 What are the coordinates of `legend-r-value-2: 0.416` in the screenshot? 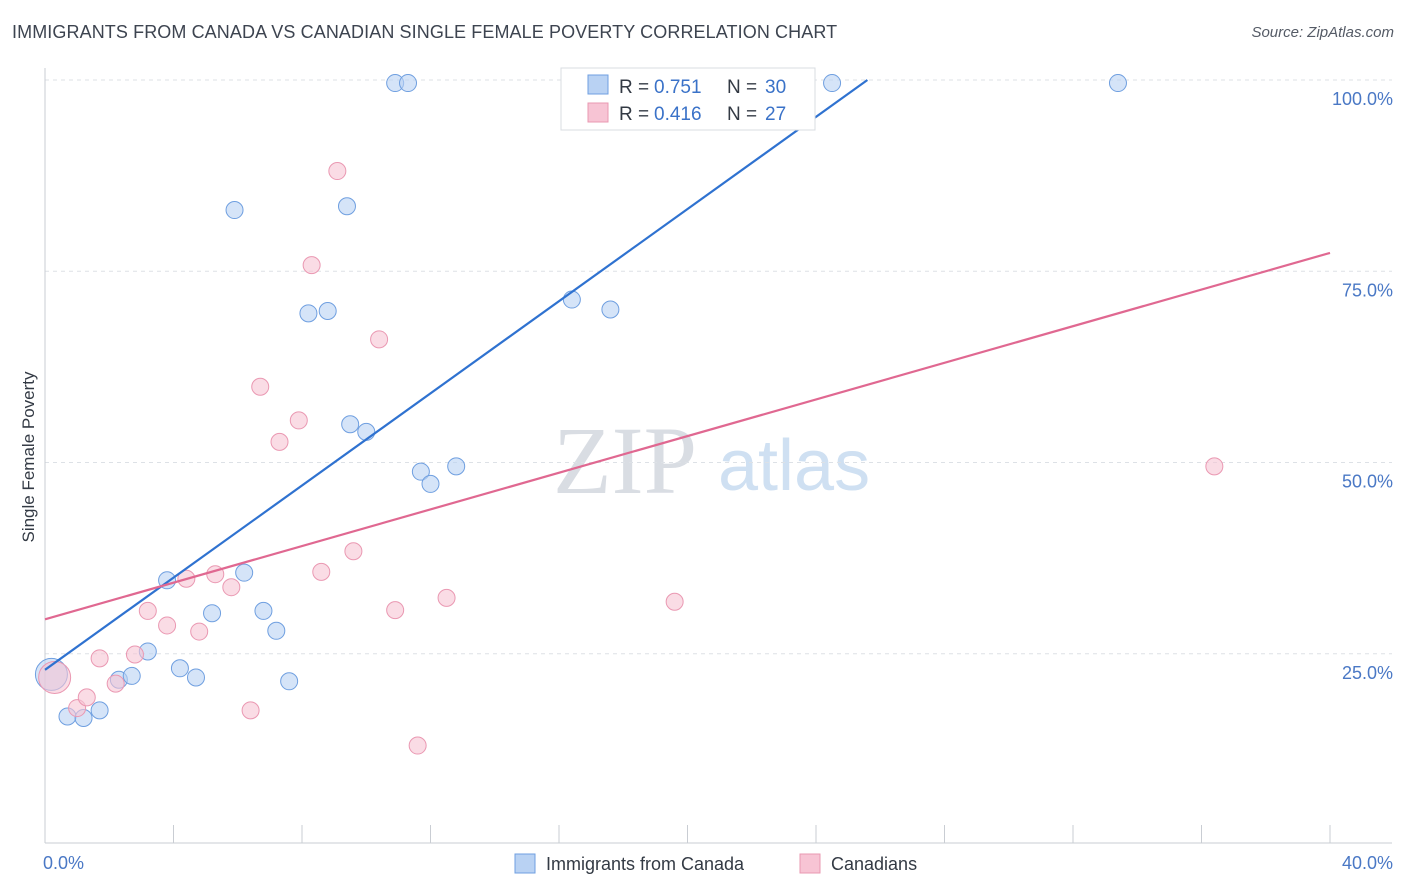 It's located at (678, 114).